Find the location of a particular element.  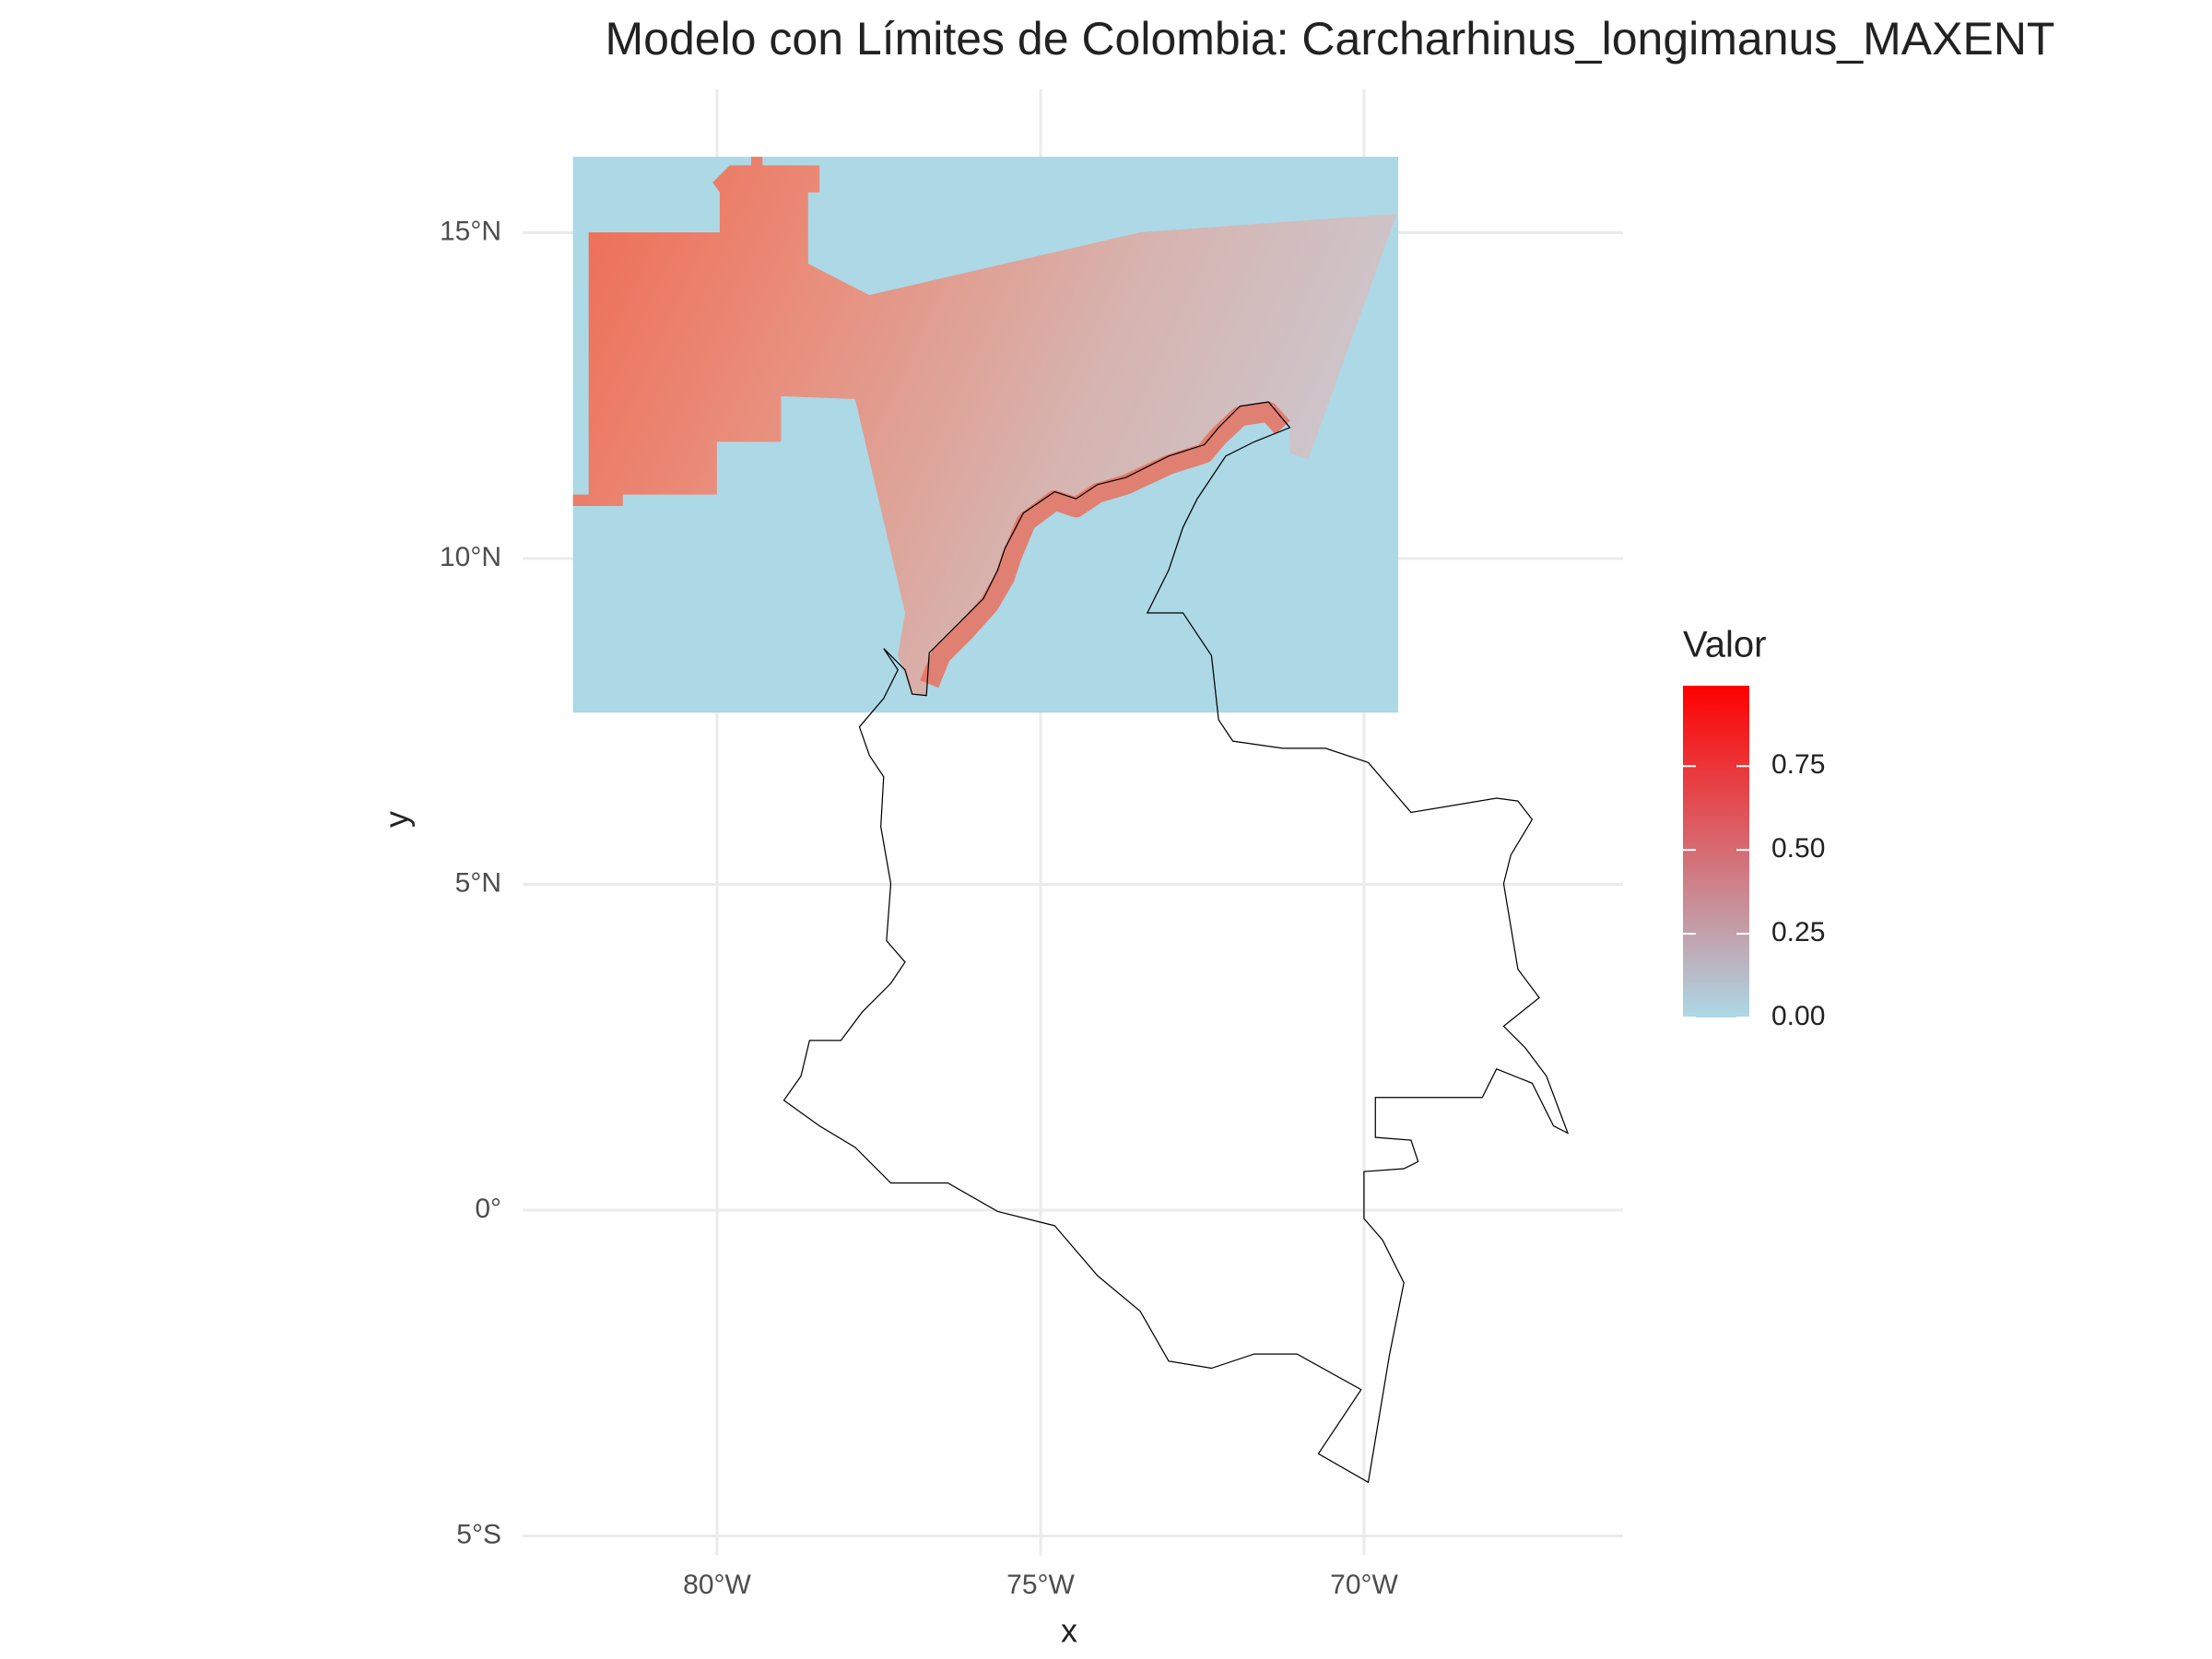

raster-model is located at coordinates (984, 426).